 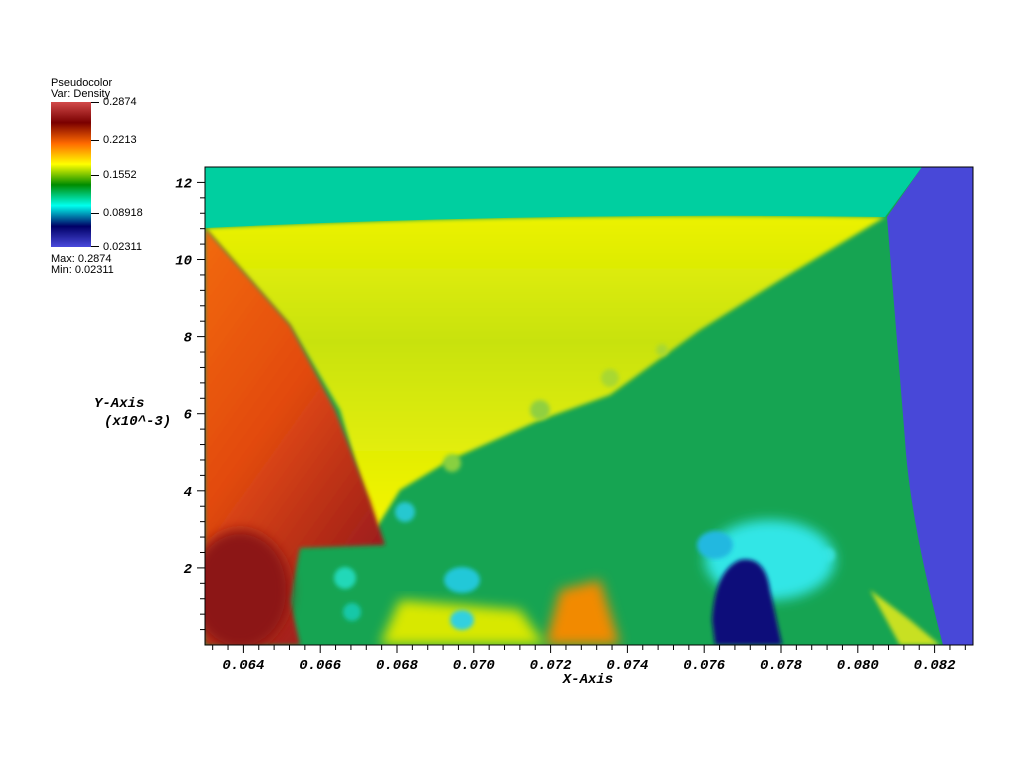 What do you see at coordinates (81, 259) in the screenshot?
I see `legend-max: Max: 0.2874` at bounding box center [81, 259].